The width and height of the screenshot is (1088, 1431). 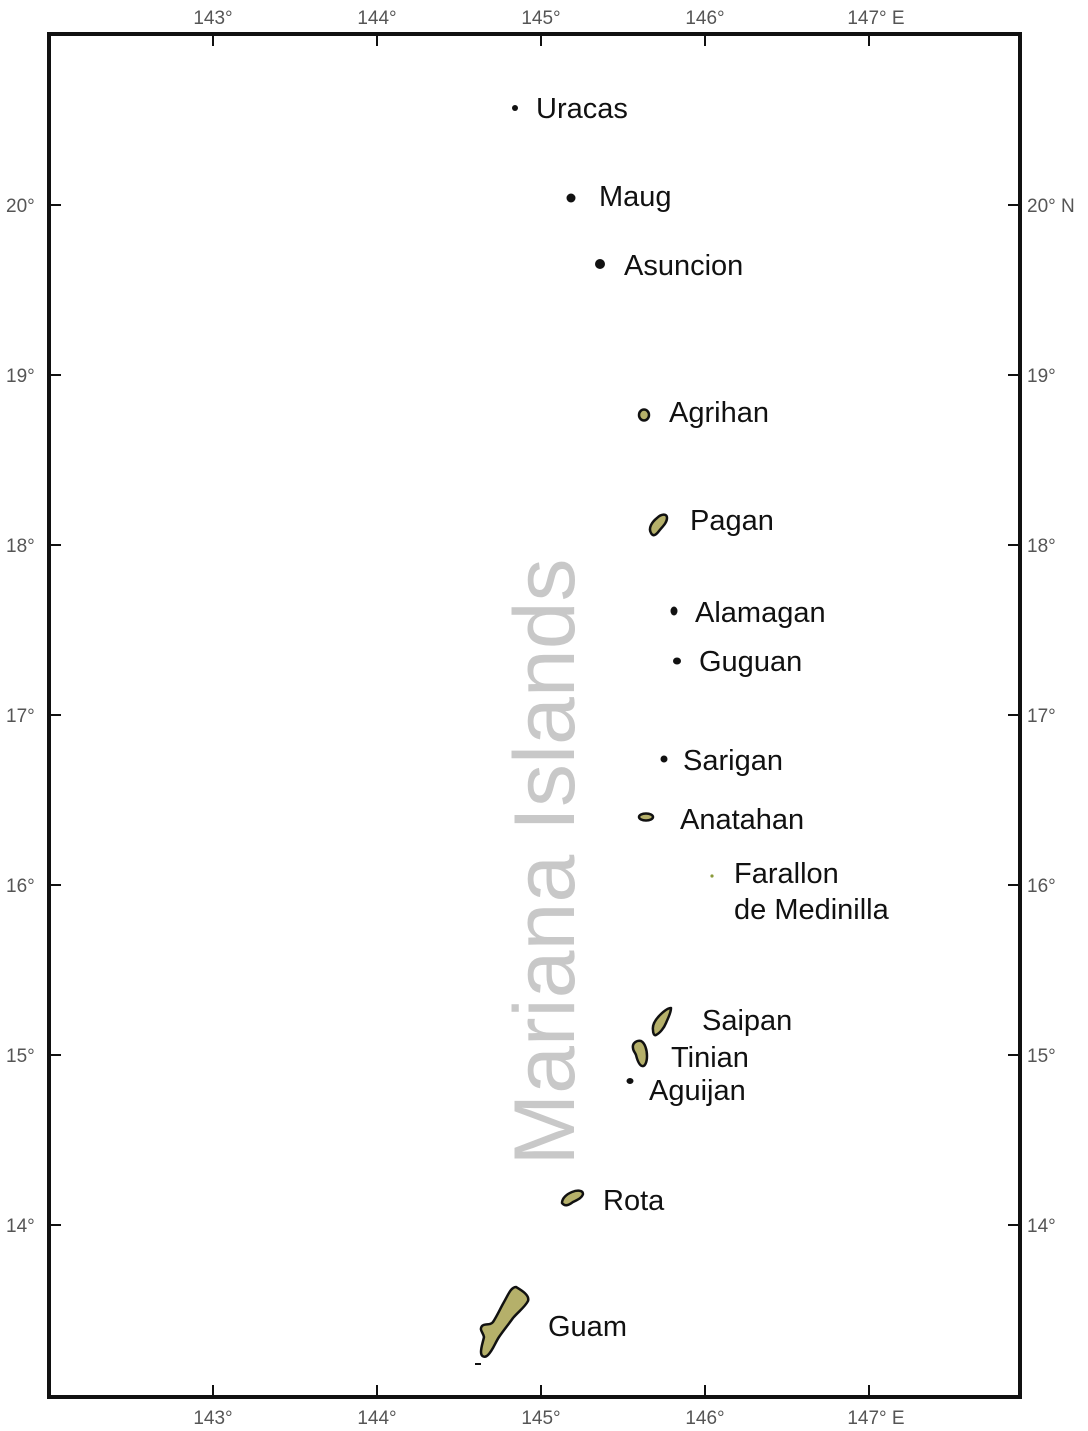 I want to click on label-maug: Maug, so click(x=635, y=197).